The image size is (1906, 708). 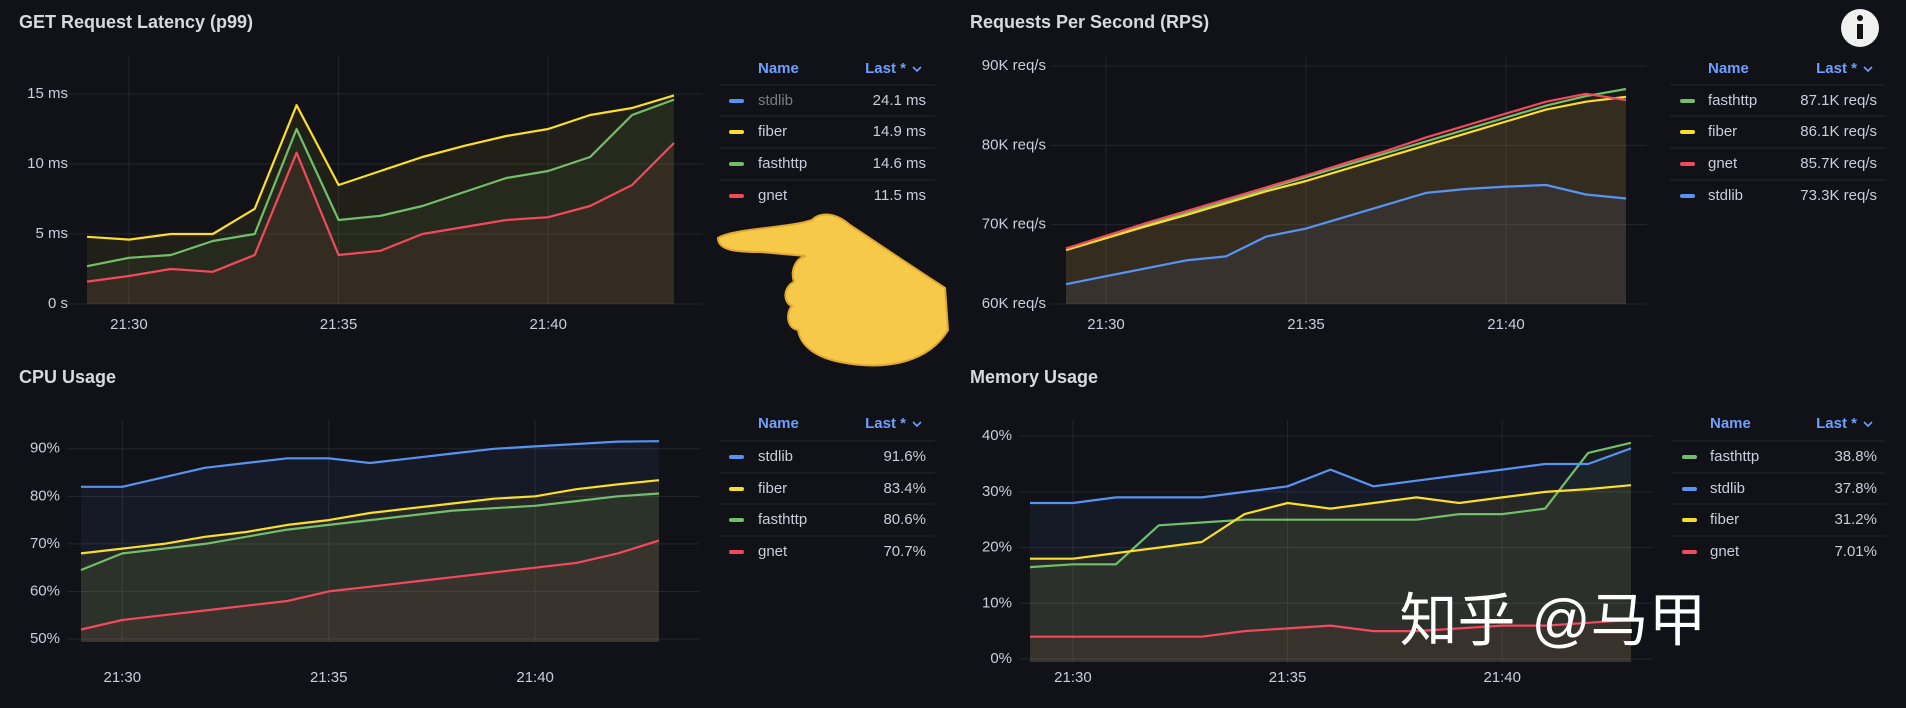 What do you see at coordinates (47, 93) in the screenshot?
I see `y-tick-label: 15 ms` at bounding box center [47, 93].